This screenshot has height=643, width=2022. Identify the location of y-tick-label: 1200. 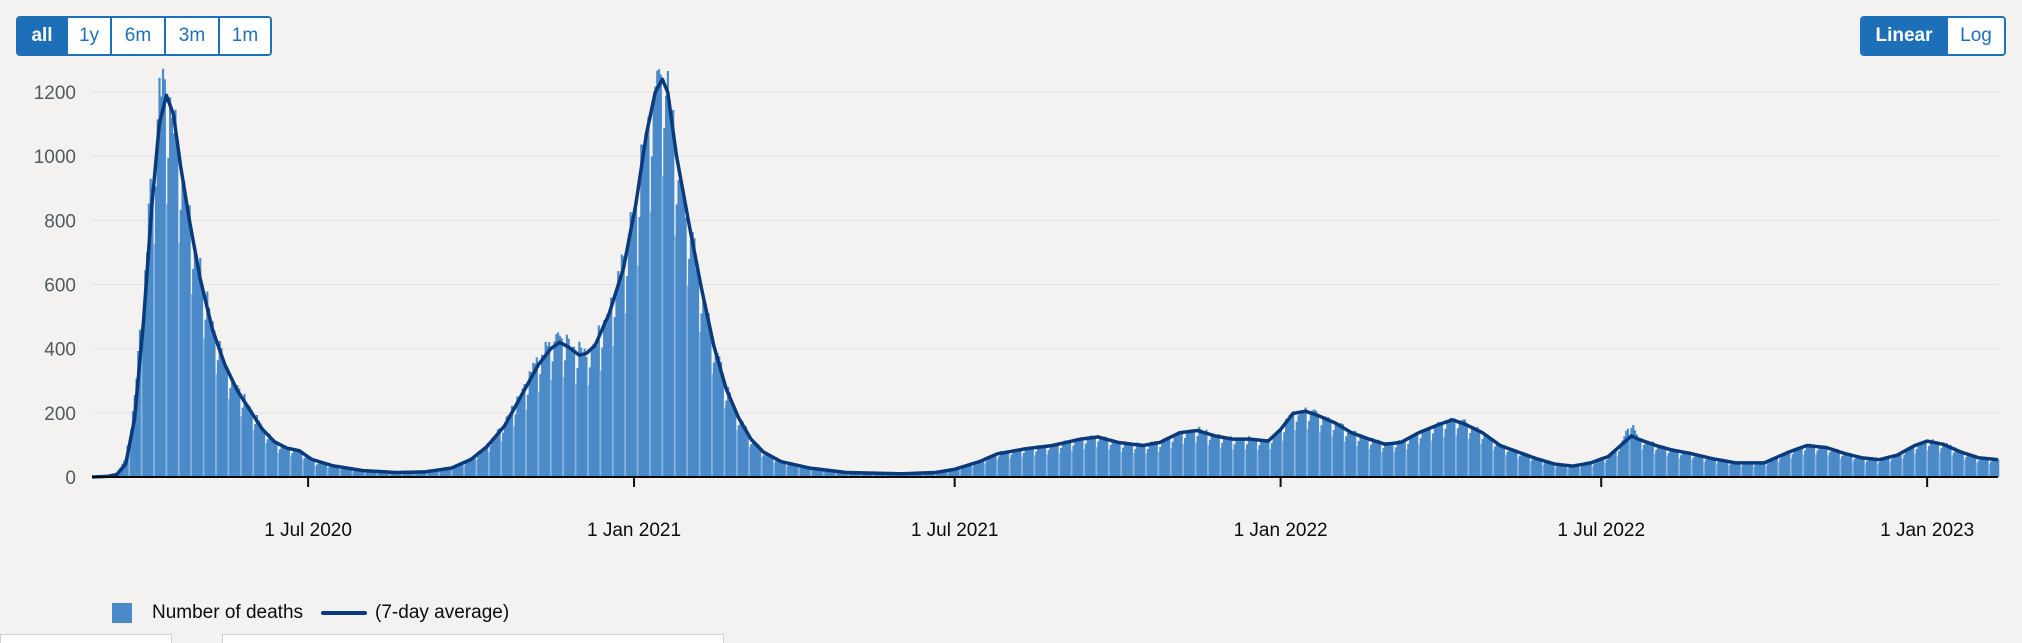
(55, 93).